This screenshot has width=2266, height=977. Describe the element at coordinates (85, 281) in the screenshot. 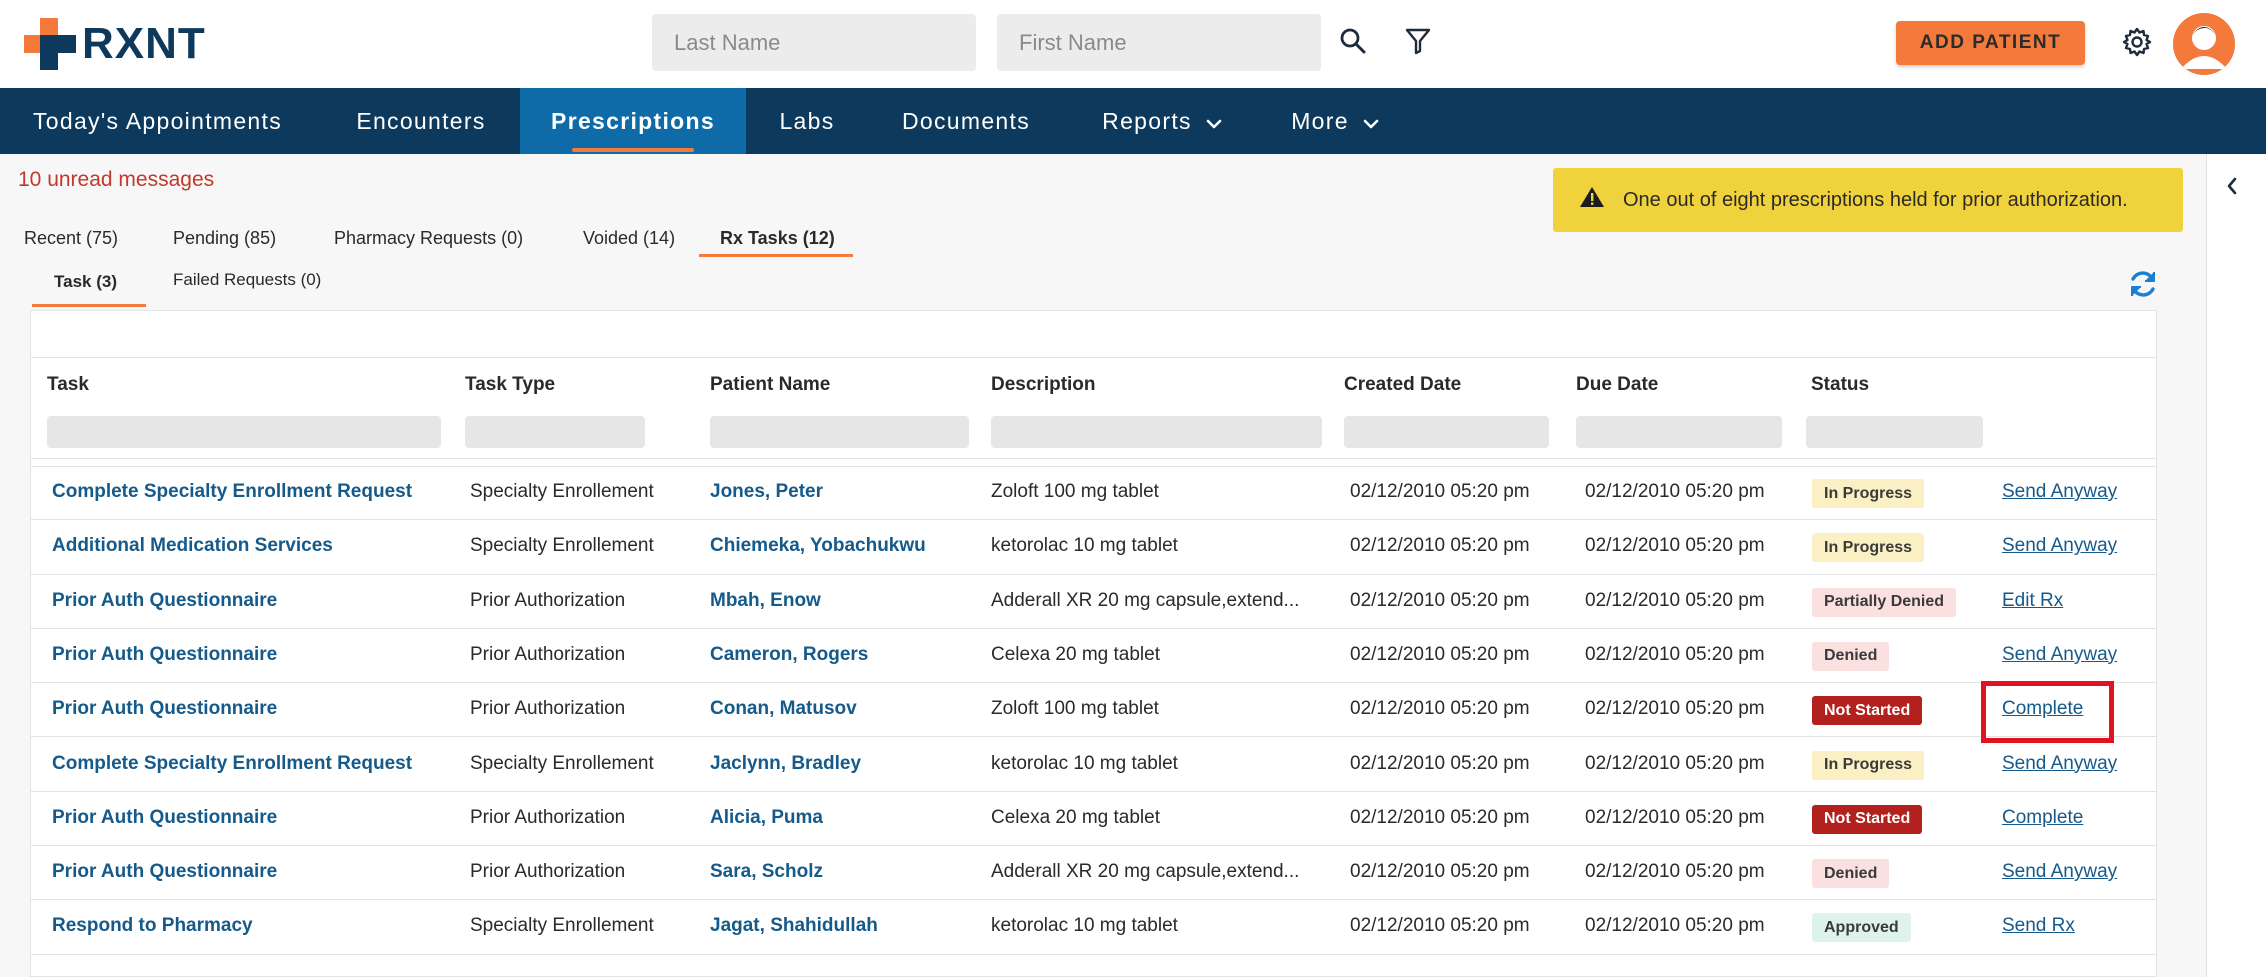

I see `tab-task: Task (3)` at that location.